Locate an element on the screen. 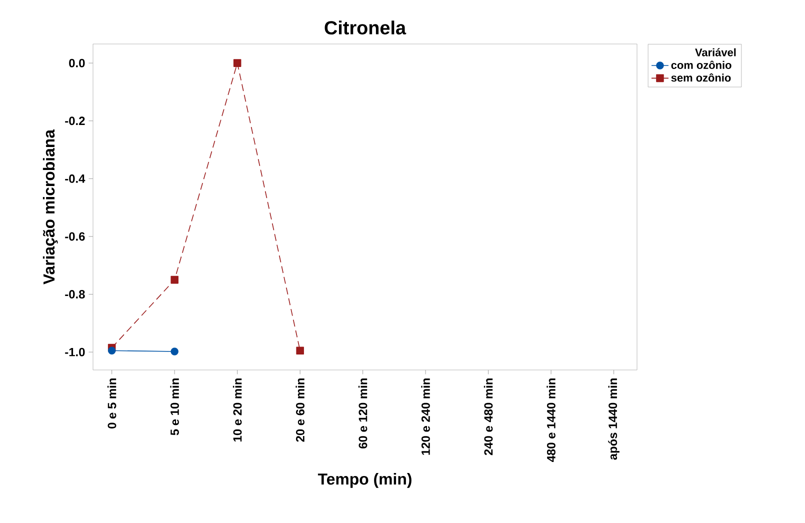  y-tick-label: -0.8 is located at coordinates (75, 294).